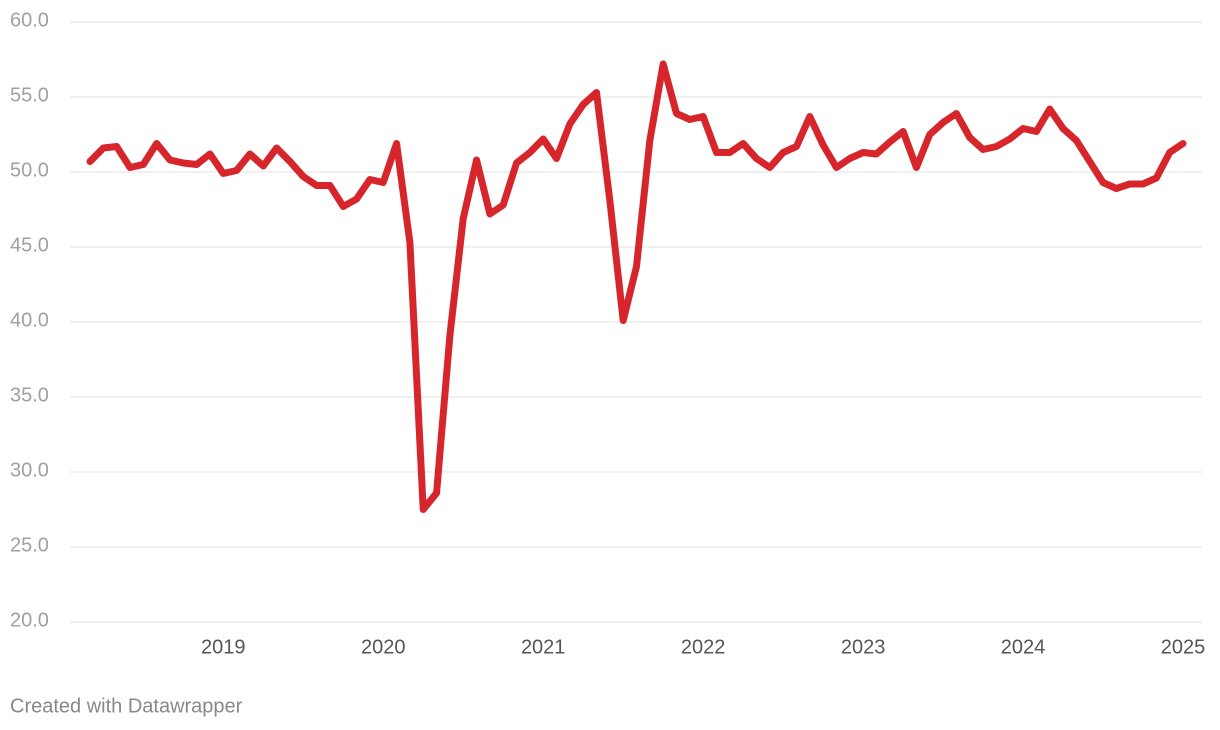 This screenshot has width=1220, height=730. I want to click on y-tick-label: 25.0, so click(29, 545).